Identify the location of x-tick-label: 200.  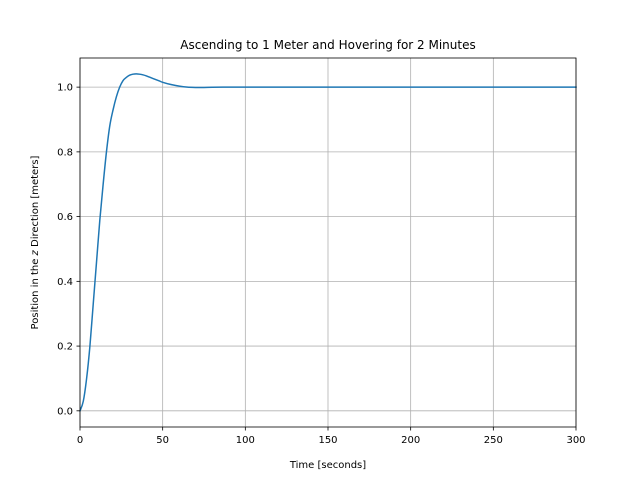
(410, 440).